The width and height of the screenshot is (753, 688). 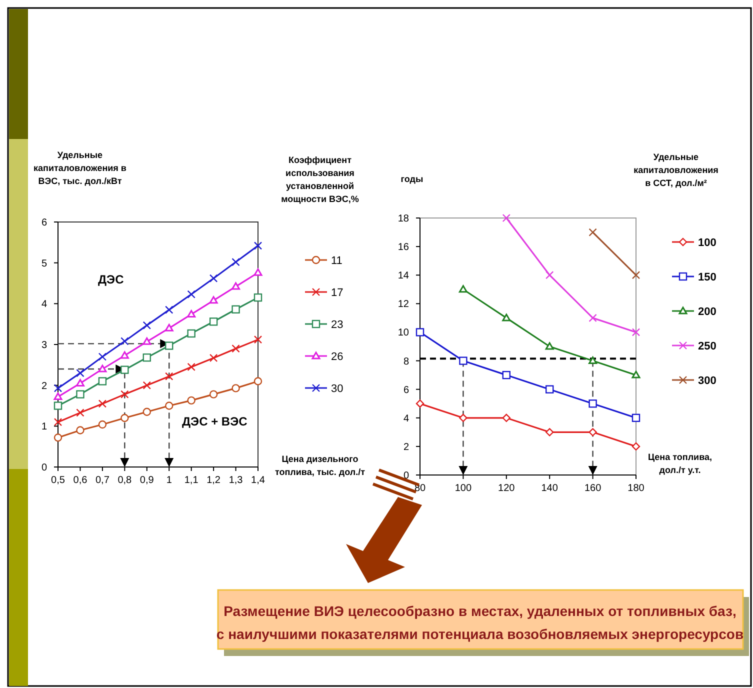 What do you see at coordinates (80, 480) in the screenshot?
I see `x-tick-label: 0,6` at bounding box center [80, 480].